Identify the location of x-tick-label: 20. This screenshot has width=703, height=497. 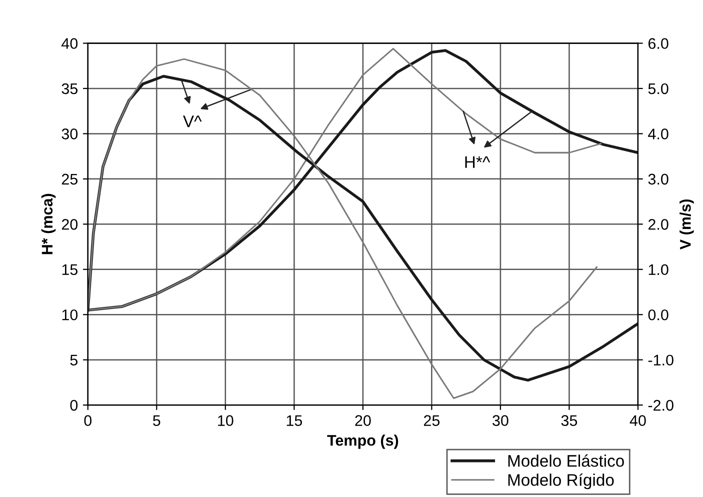
(363, 420).